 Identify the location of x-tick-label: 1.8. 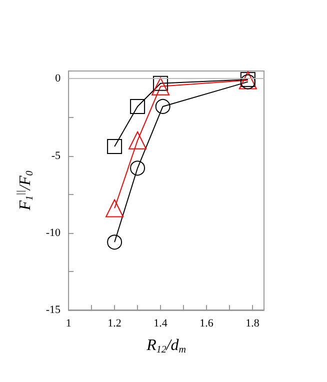
(253, 324).